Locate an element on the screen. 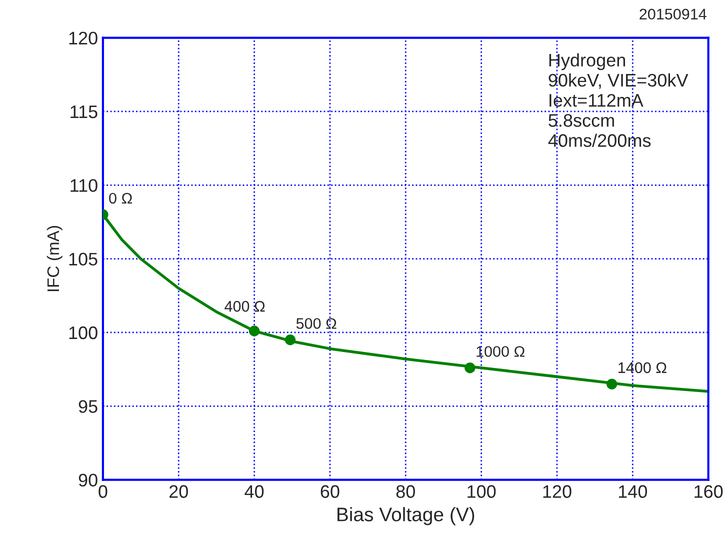  y-tick-label: 105 is located at coordinates (83, 259).